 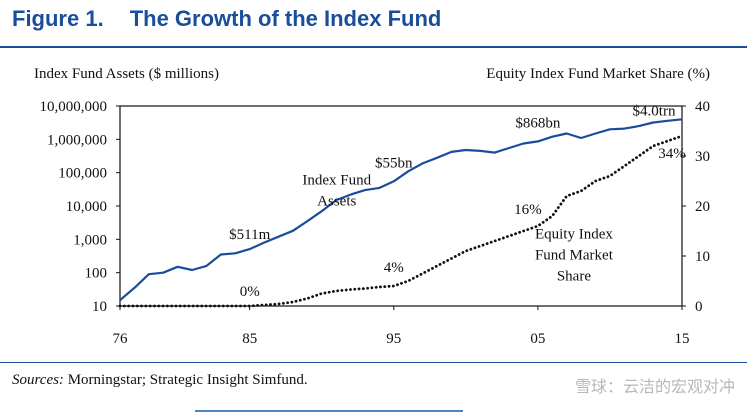 I want to click on left-axis-label: Index Fund Assets ($ millions), so click(x=126, y=74).